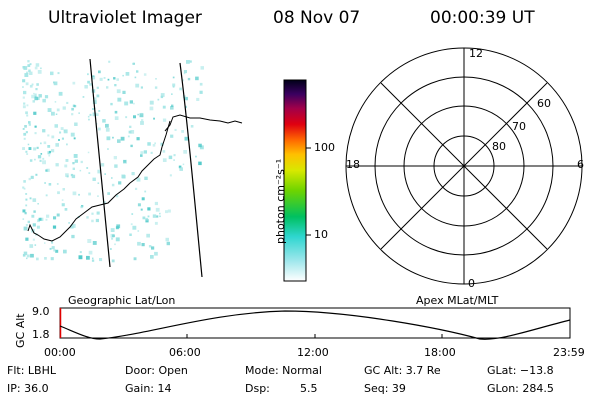 Image resolution: width=600 pixels, height=400 pixels. Describe the element at coordinates (580, 164) in the screenshot. I see `mlt-label-6: 6` at that location.